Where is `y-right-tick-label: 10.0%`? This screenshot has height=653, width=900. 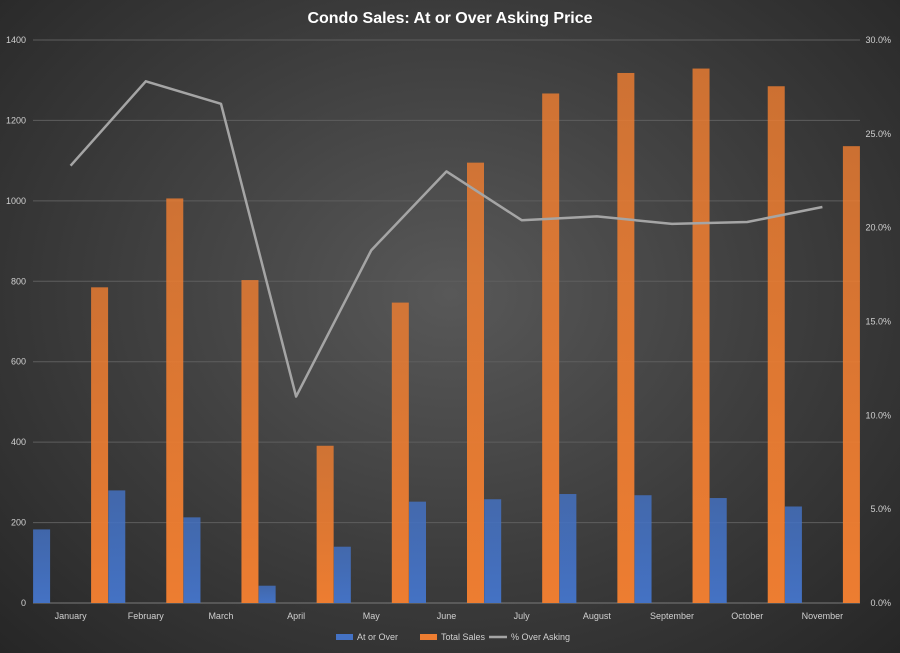 y-right-tick-label: 10.0% is located at coordinates (878, 415).